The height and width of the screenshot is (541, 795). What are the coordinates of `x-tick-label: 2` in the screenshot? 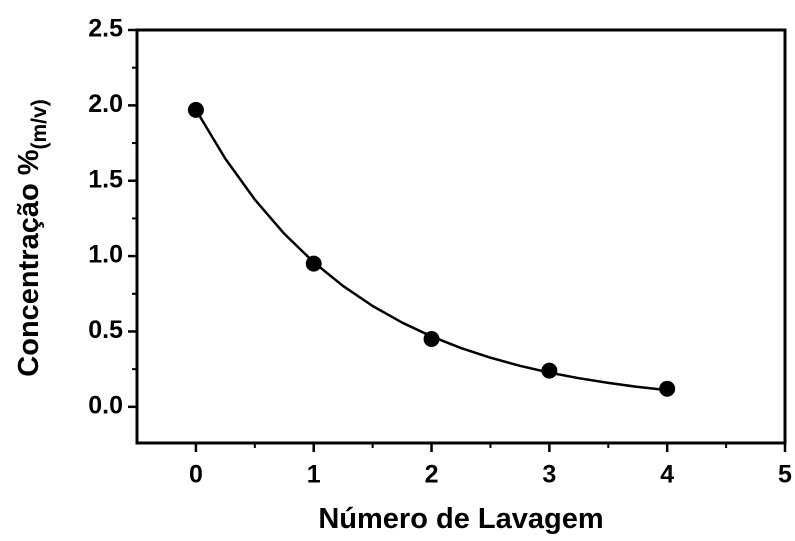 It's located at (432, 475).